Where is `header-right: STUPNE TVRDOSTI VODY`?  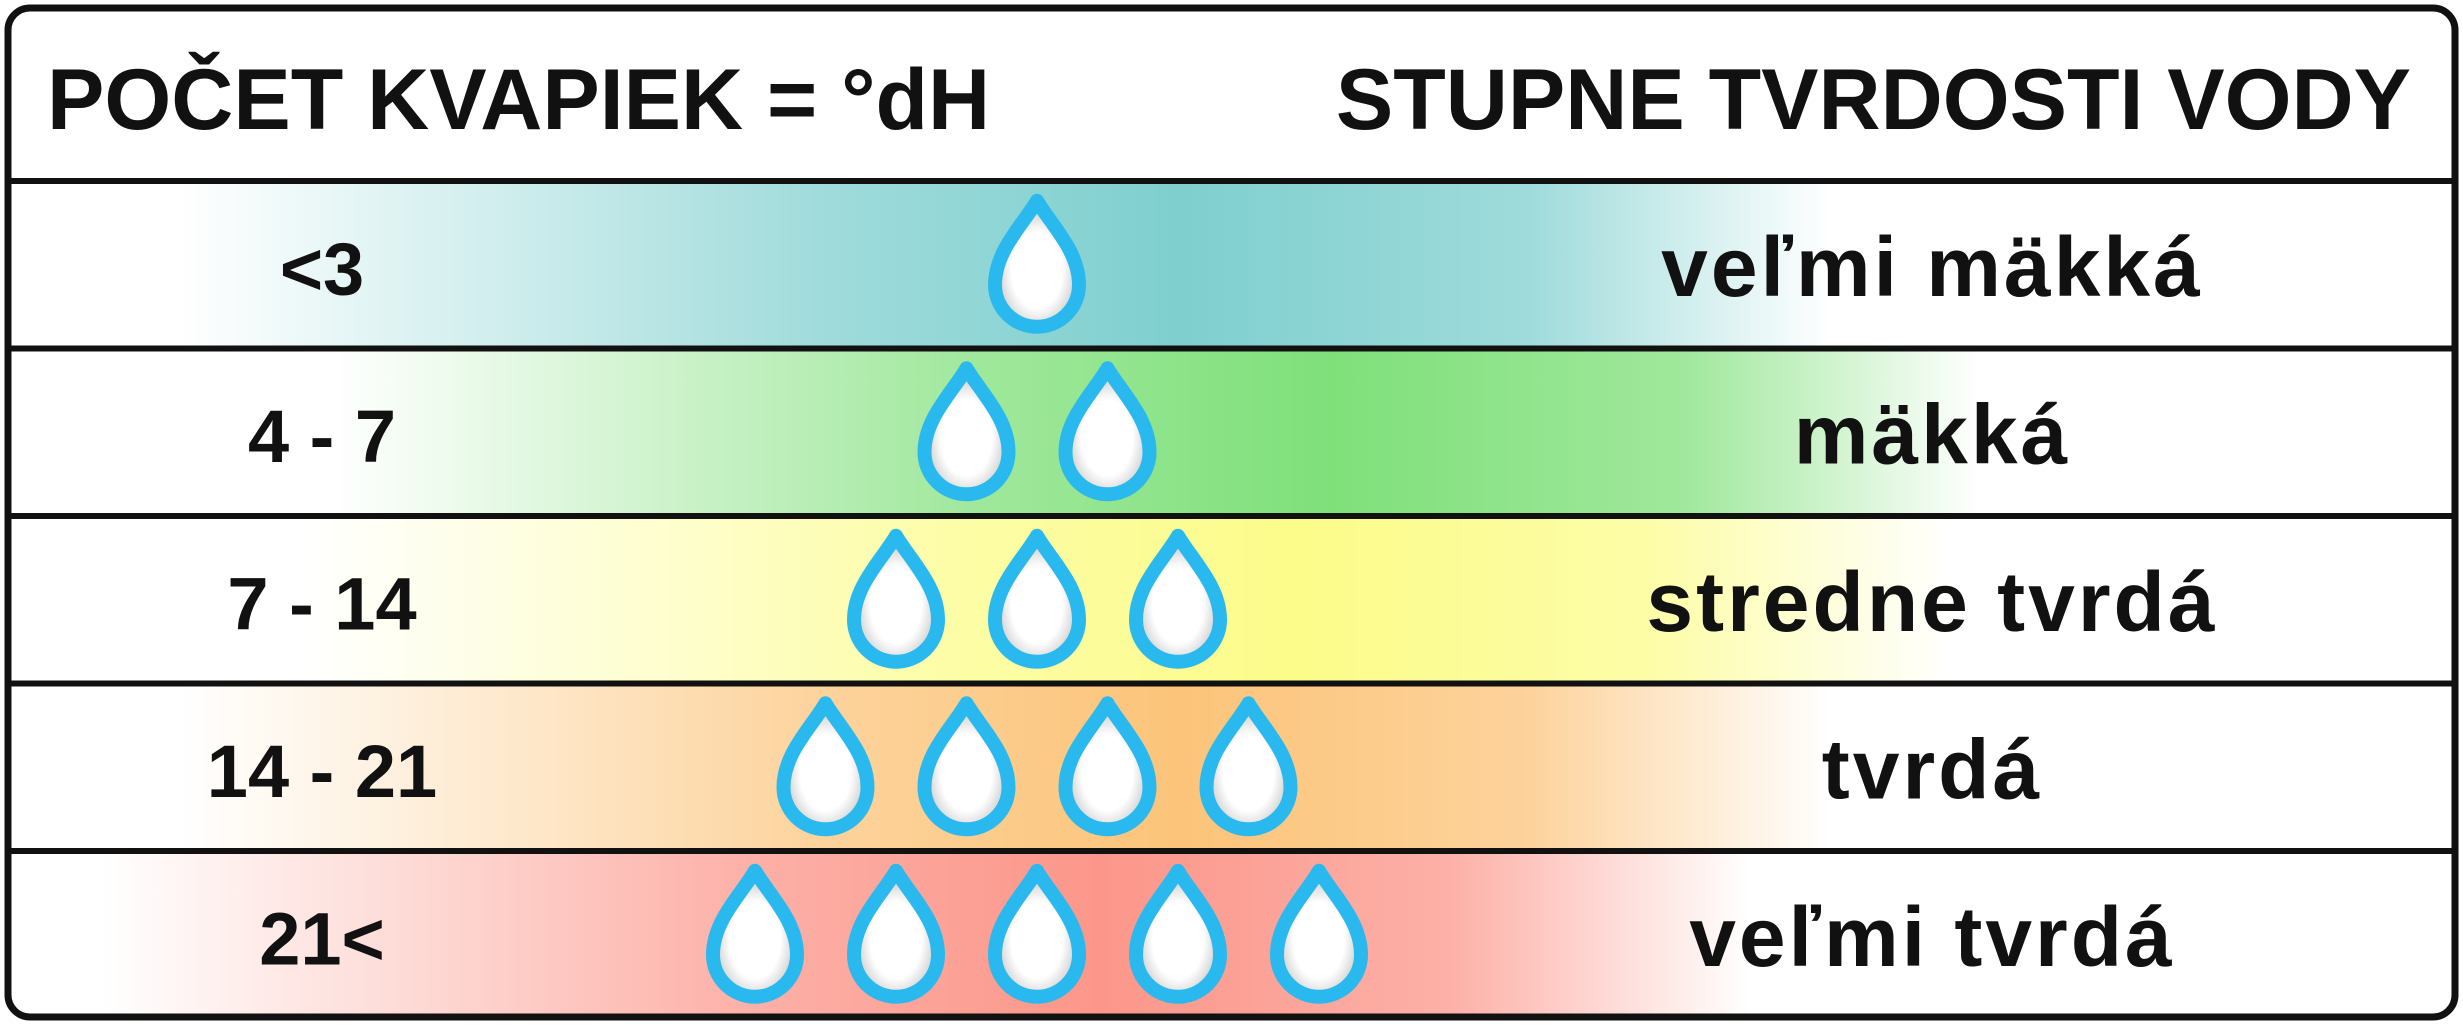 header-right: STUPNE TVRDOSTI VODY is located at coordinates (1873, 100).